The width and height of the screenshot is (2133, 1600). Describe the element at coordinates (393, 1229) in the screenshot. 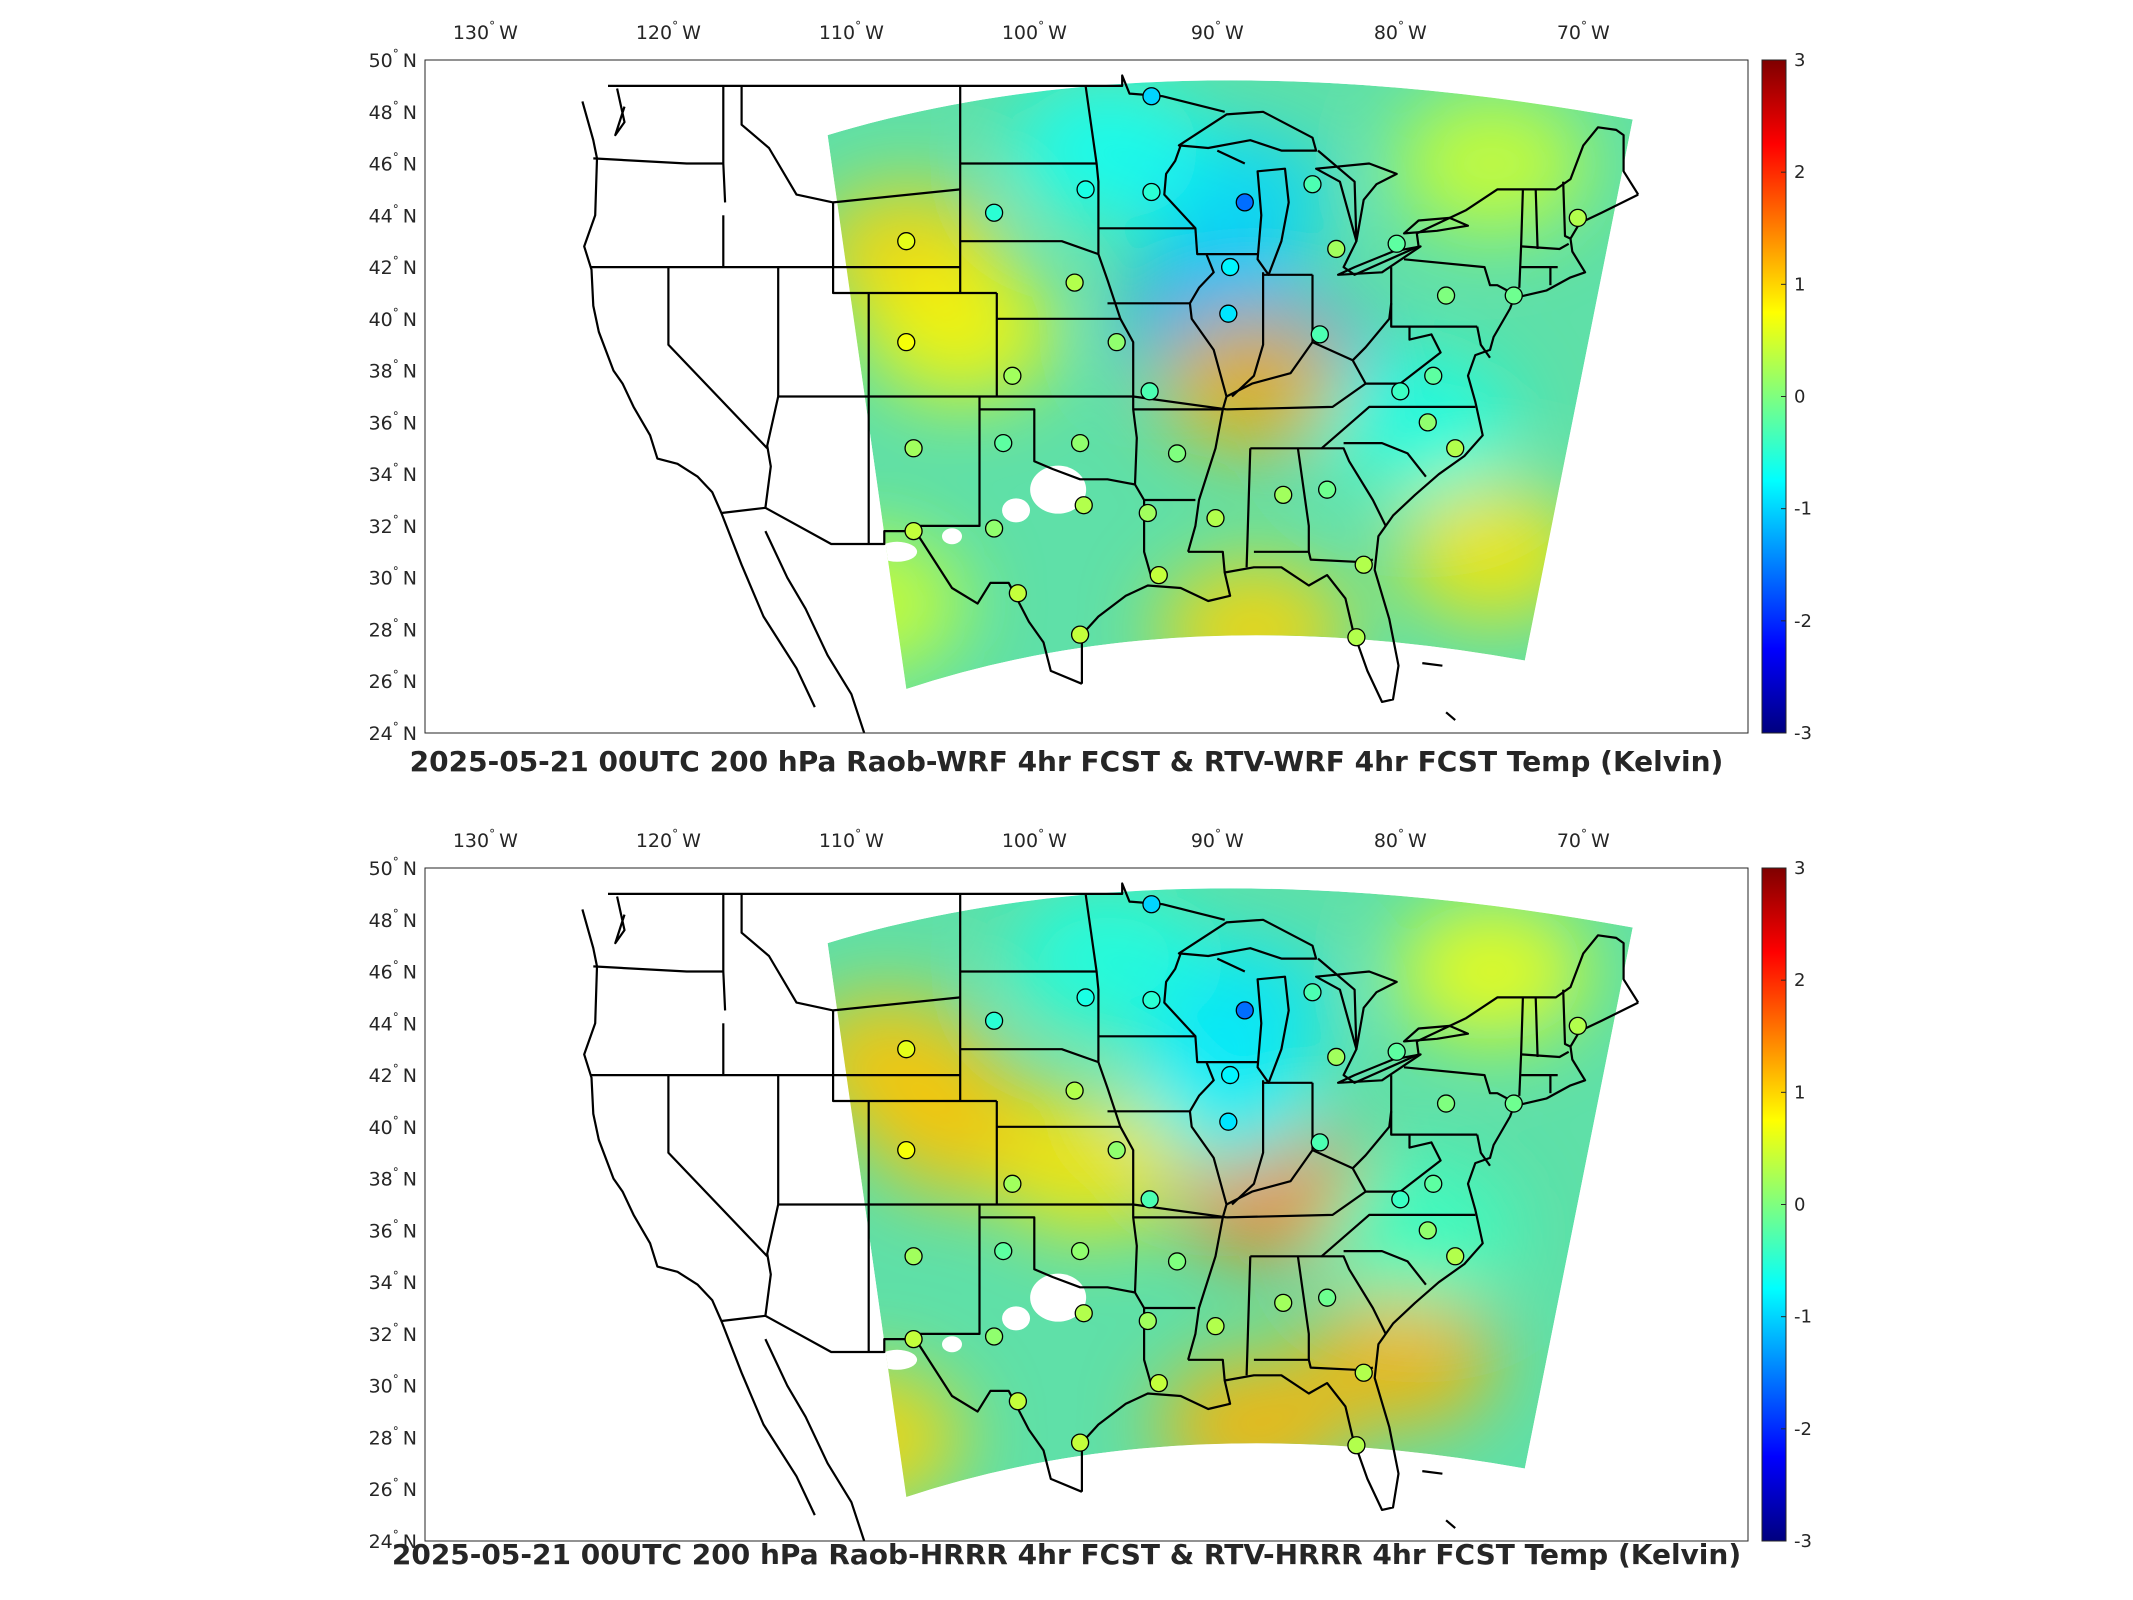

I see `latitude-tick-label: 36° N` at that location.